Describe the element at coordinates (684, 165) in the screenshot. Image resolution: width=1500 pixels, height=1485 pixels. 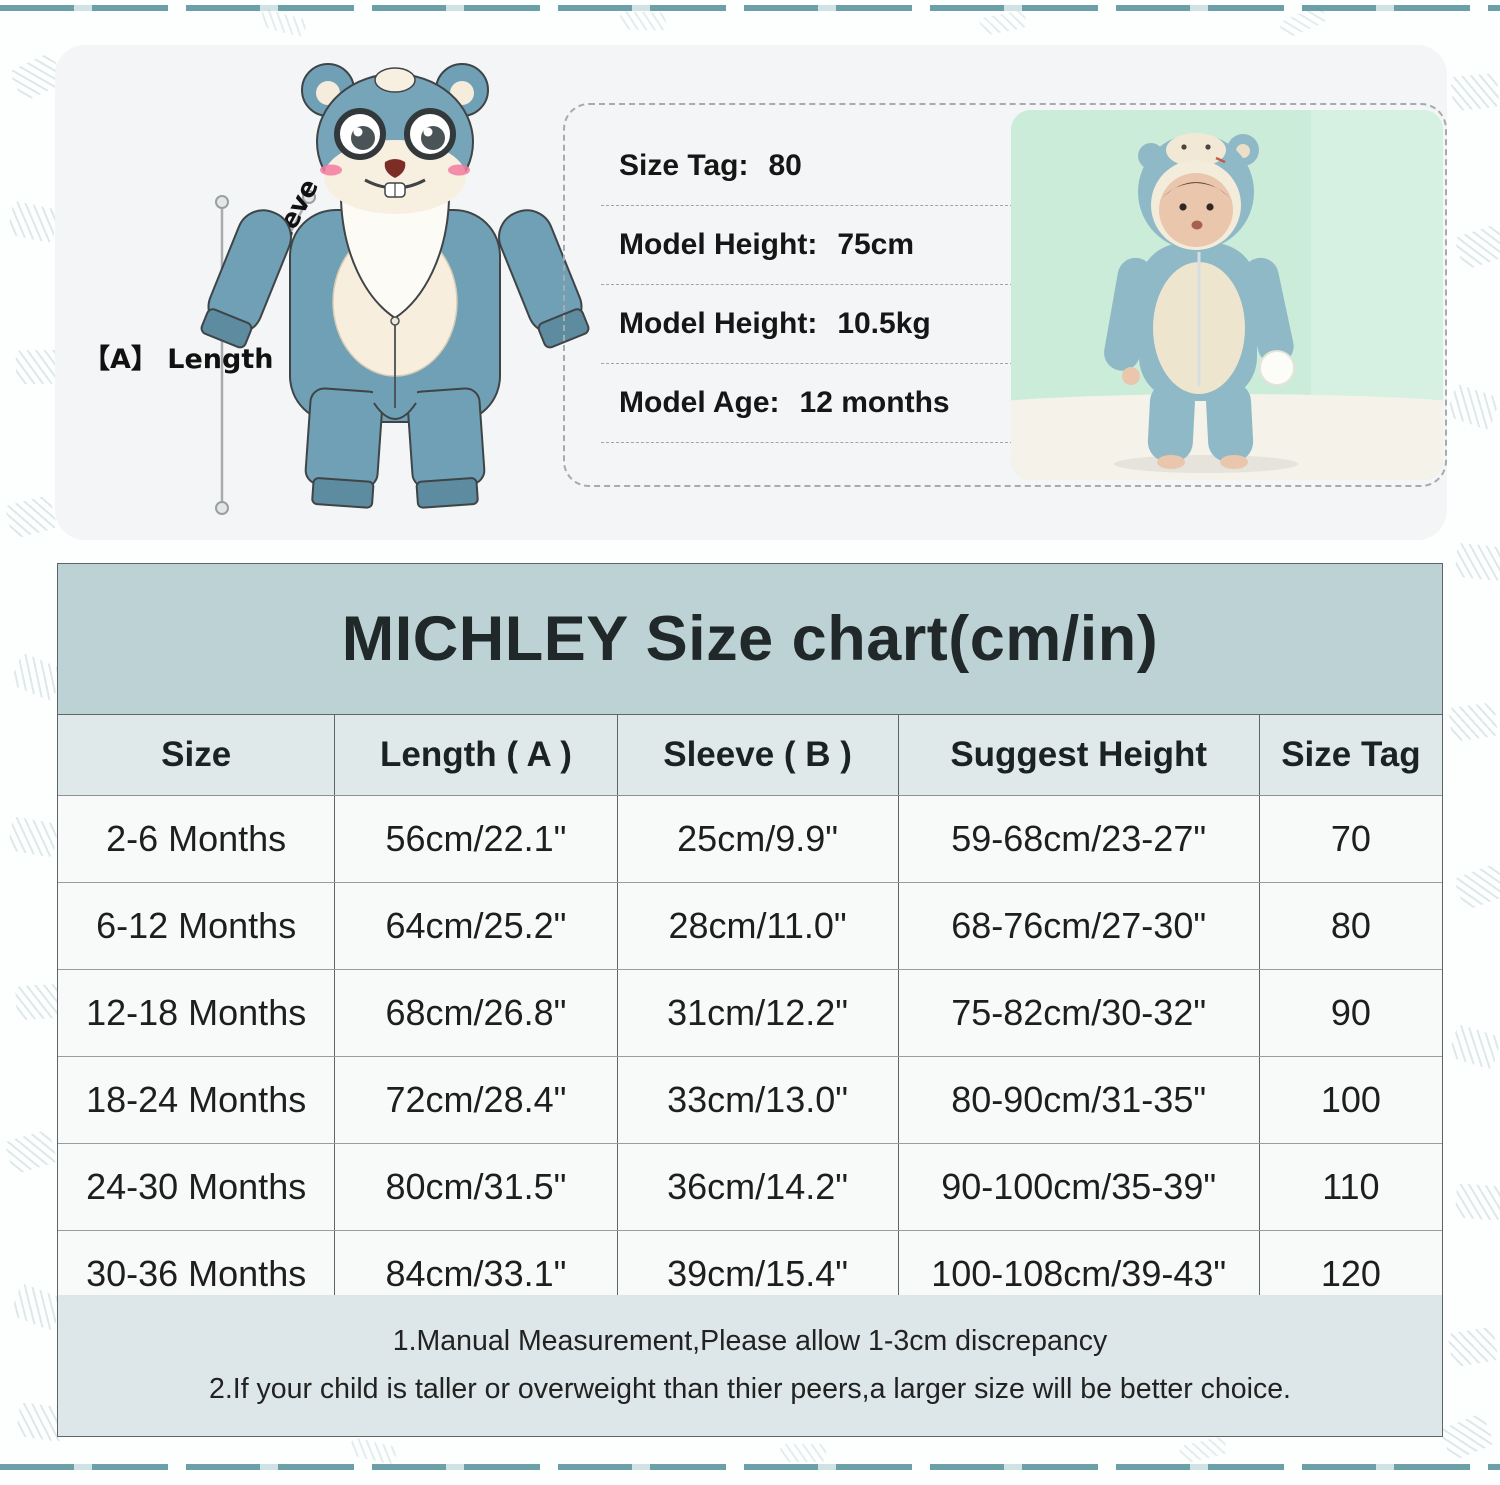
I see `info-label: Size Tag:` at that location.